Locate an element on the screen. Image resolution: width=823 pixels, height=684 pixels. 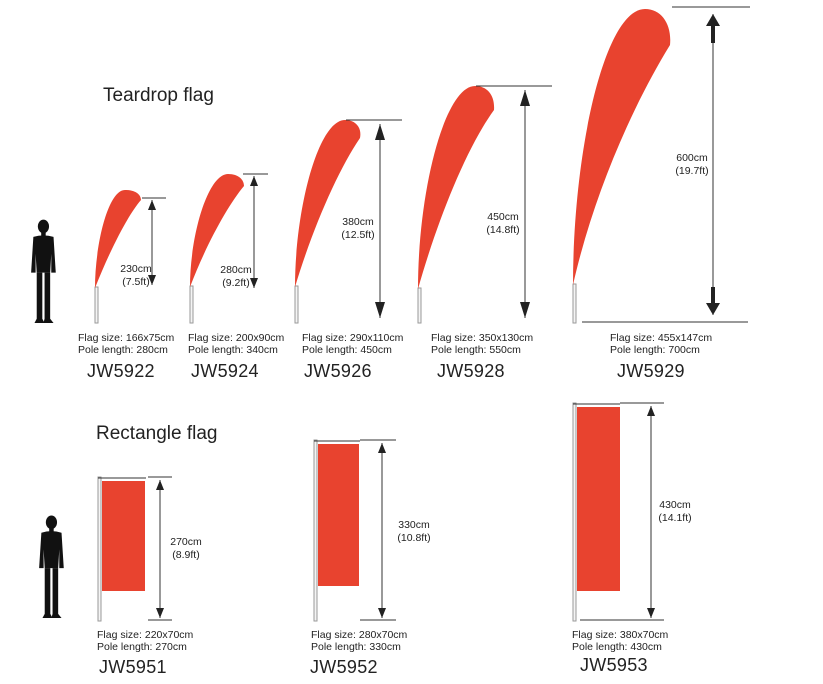
height-ft: (12.5ft) is located at coordinates (357, 235).